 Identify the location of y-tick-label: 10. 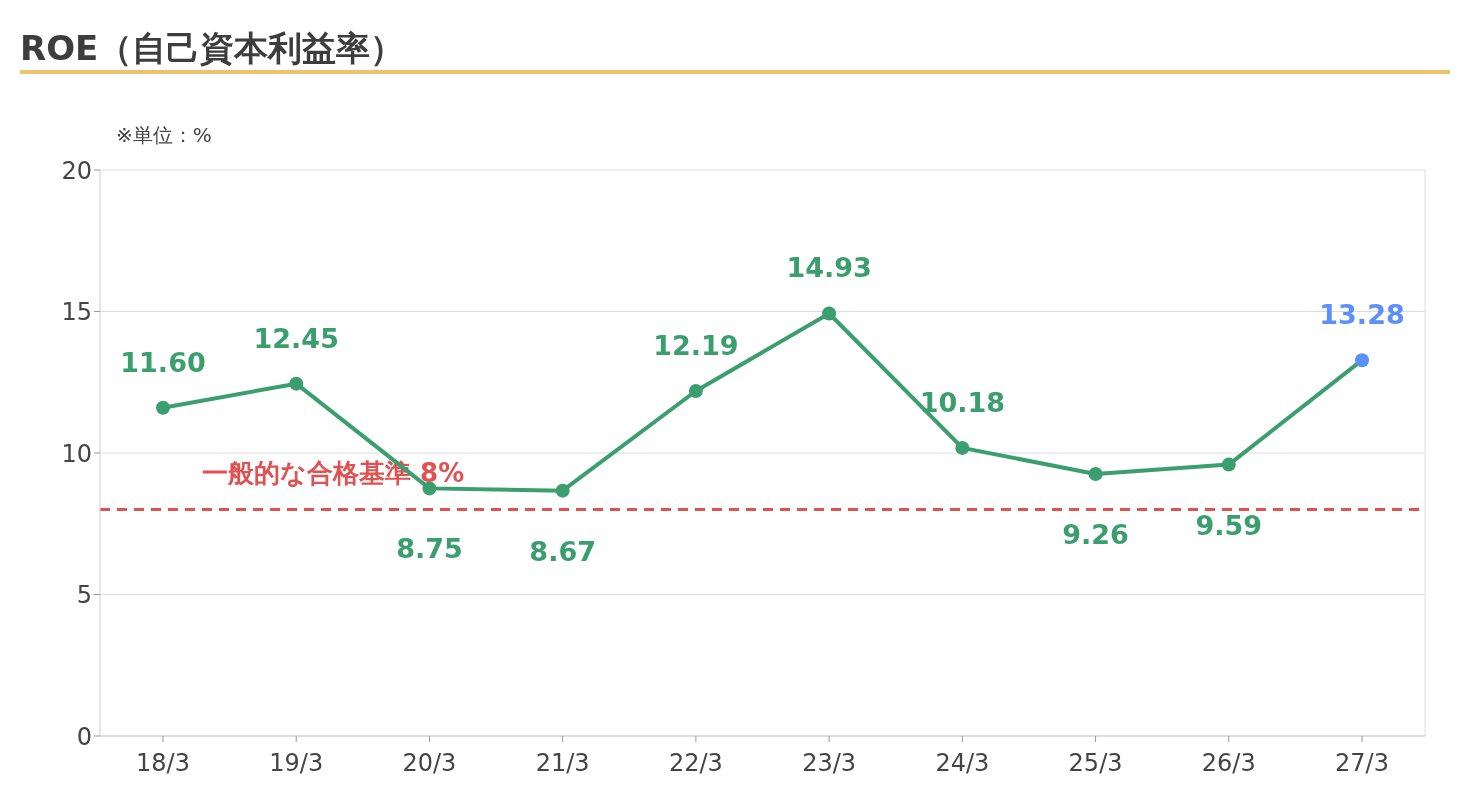
(76, 453).